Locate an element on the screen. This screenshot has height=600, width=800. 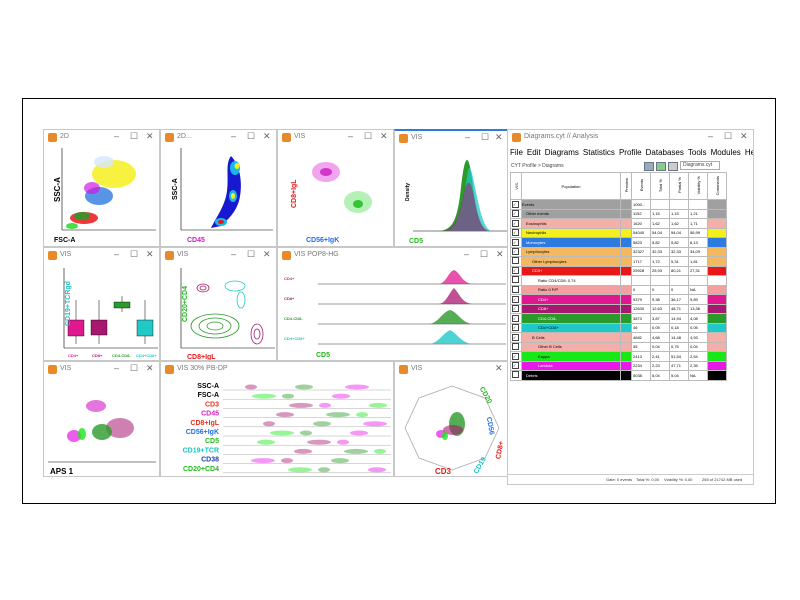
table-row: Other B Cells 35 0,04 0,75 0,04 is located at coordinates (618, 346).